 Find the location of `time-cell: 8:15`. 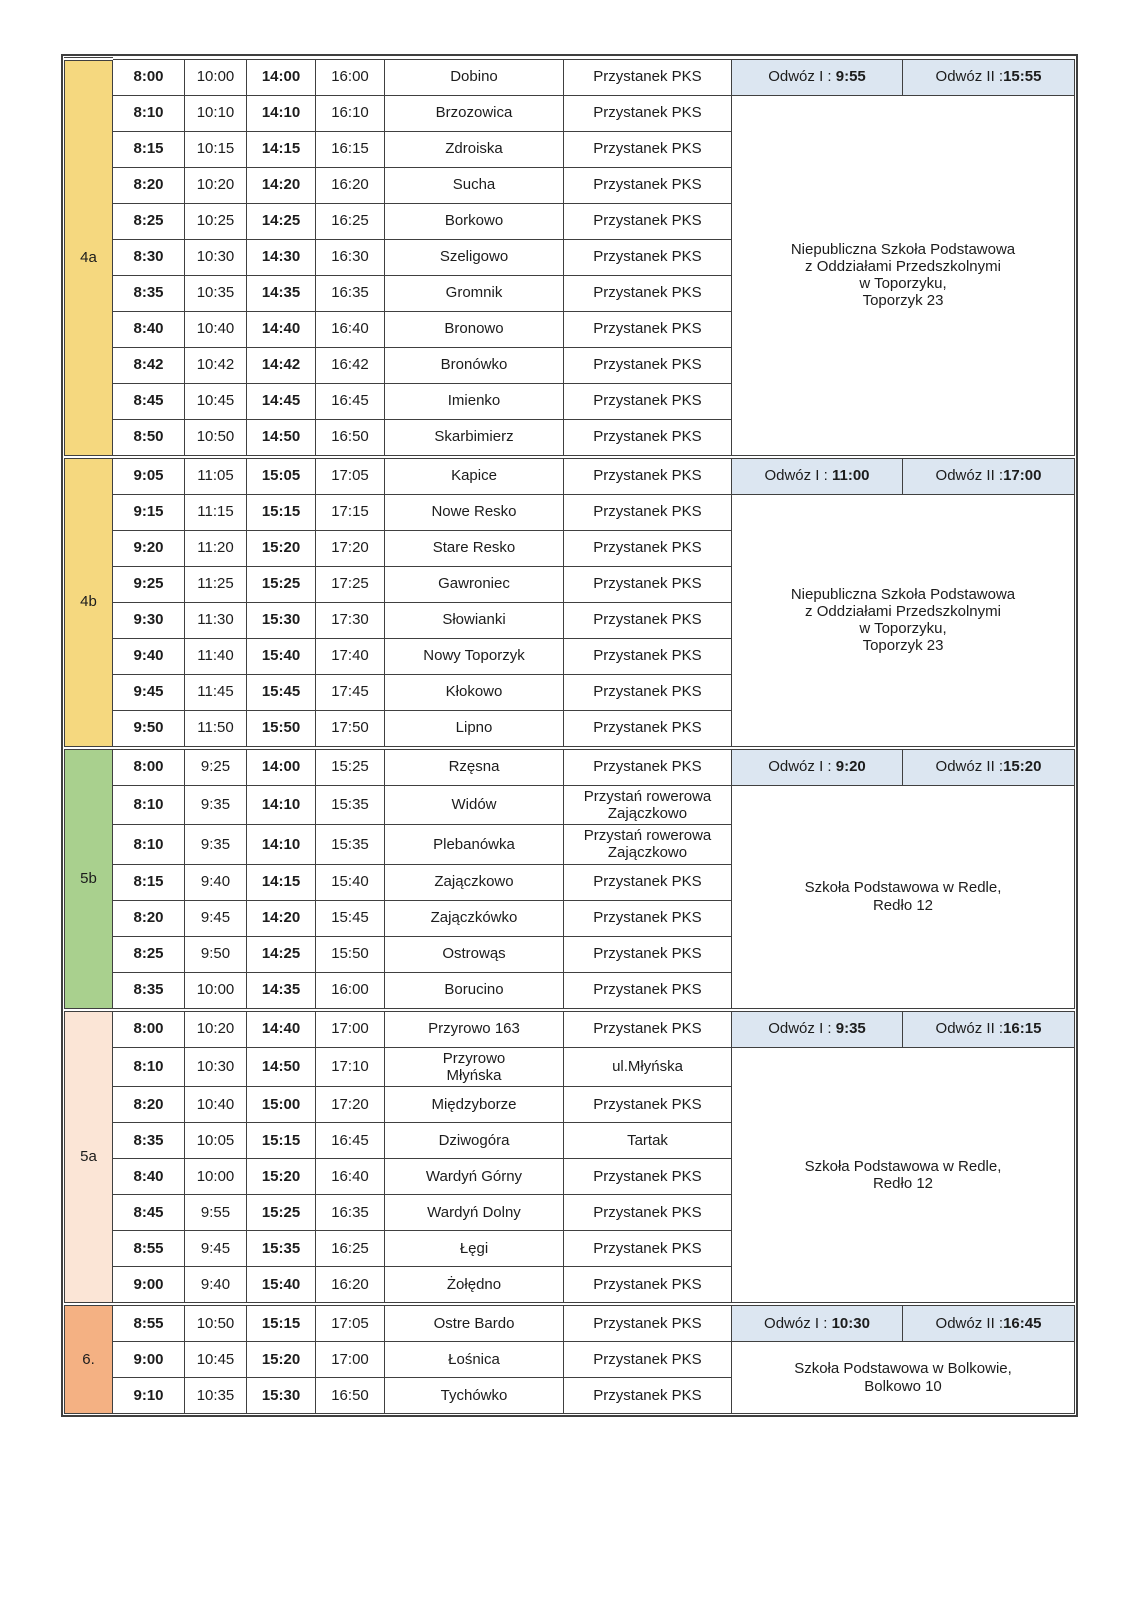

time-cell: 8:15 is located at coordinates (148, 882).